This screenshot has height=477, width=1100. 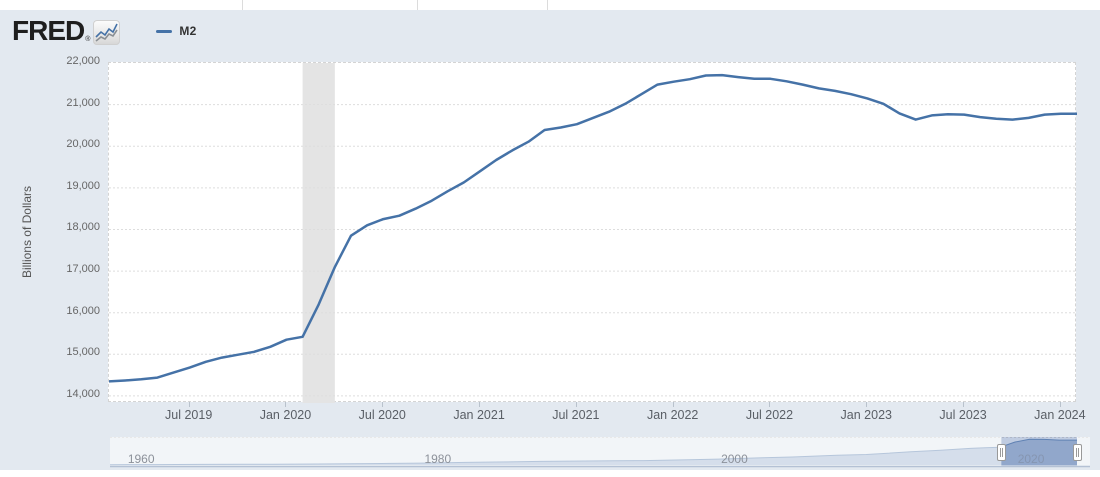 What do you see at coordinates (1060, 415) in the screenshot?
I see `x-axis-label: Jan 2024` at bounding box center [1060, 415].